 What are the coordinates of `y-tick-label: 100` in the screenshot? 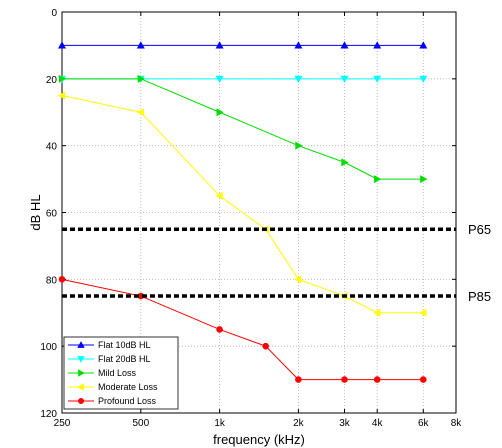 It's located at (48, 347).